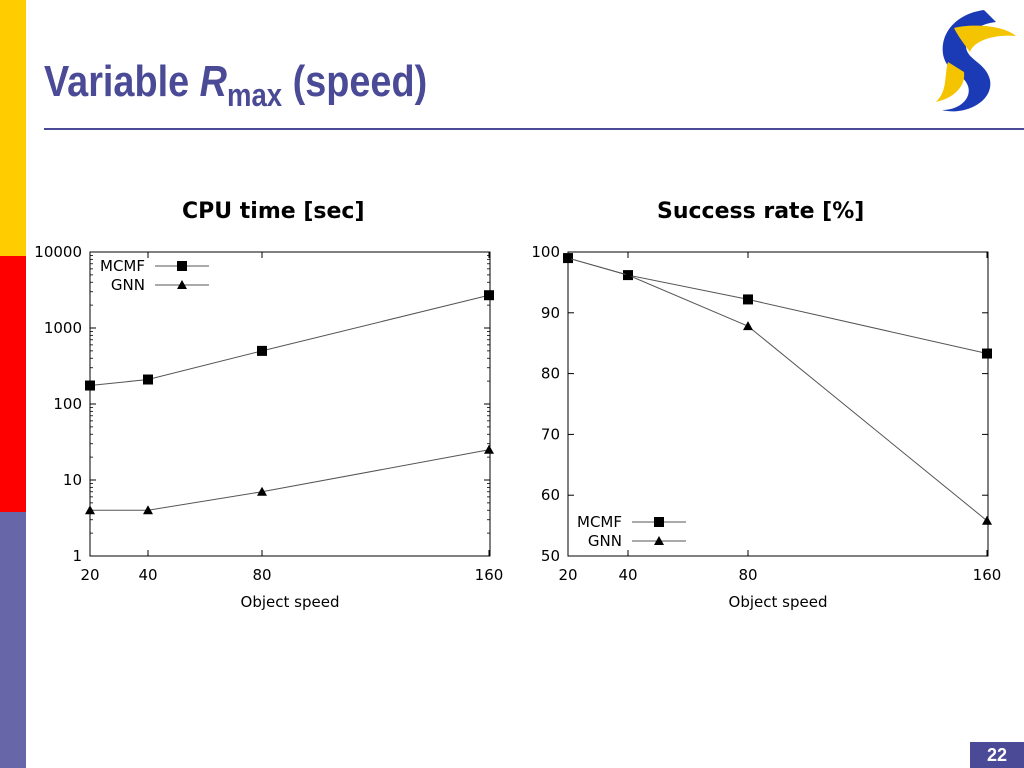 This screenshot has width=1024, height=768. I want to click on page-number: 22, so click(997, 755).